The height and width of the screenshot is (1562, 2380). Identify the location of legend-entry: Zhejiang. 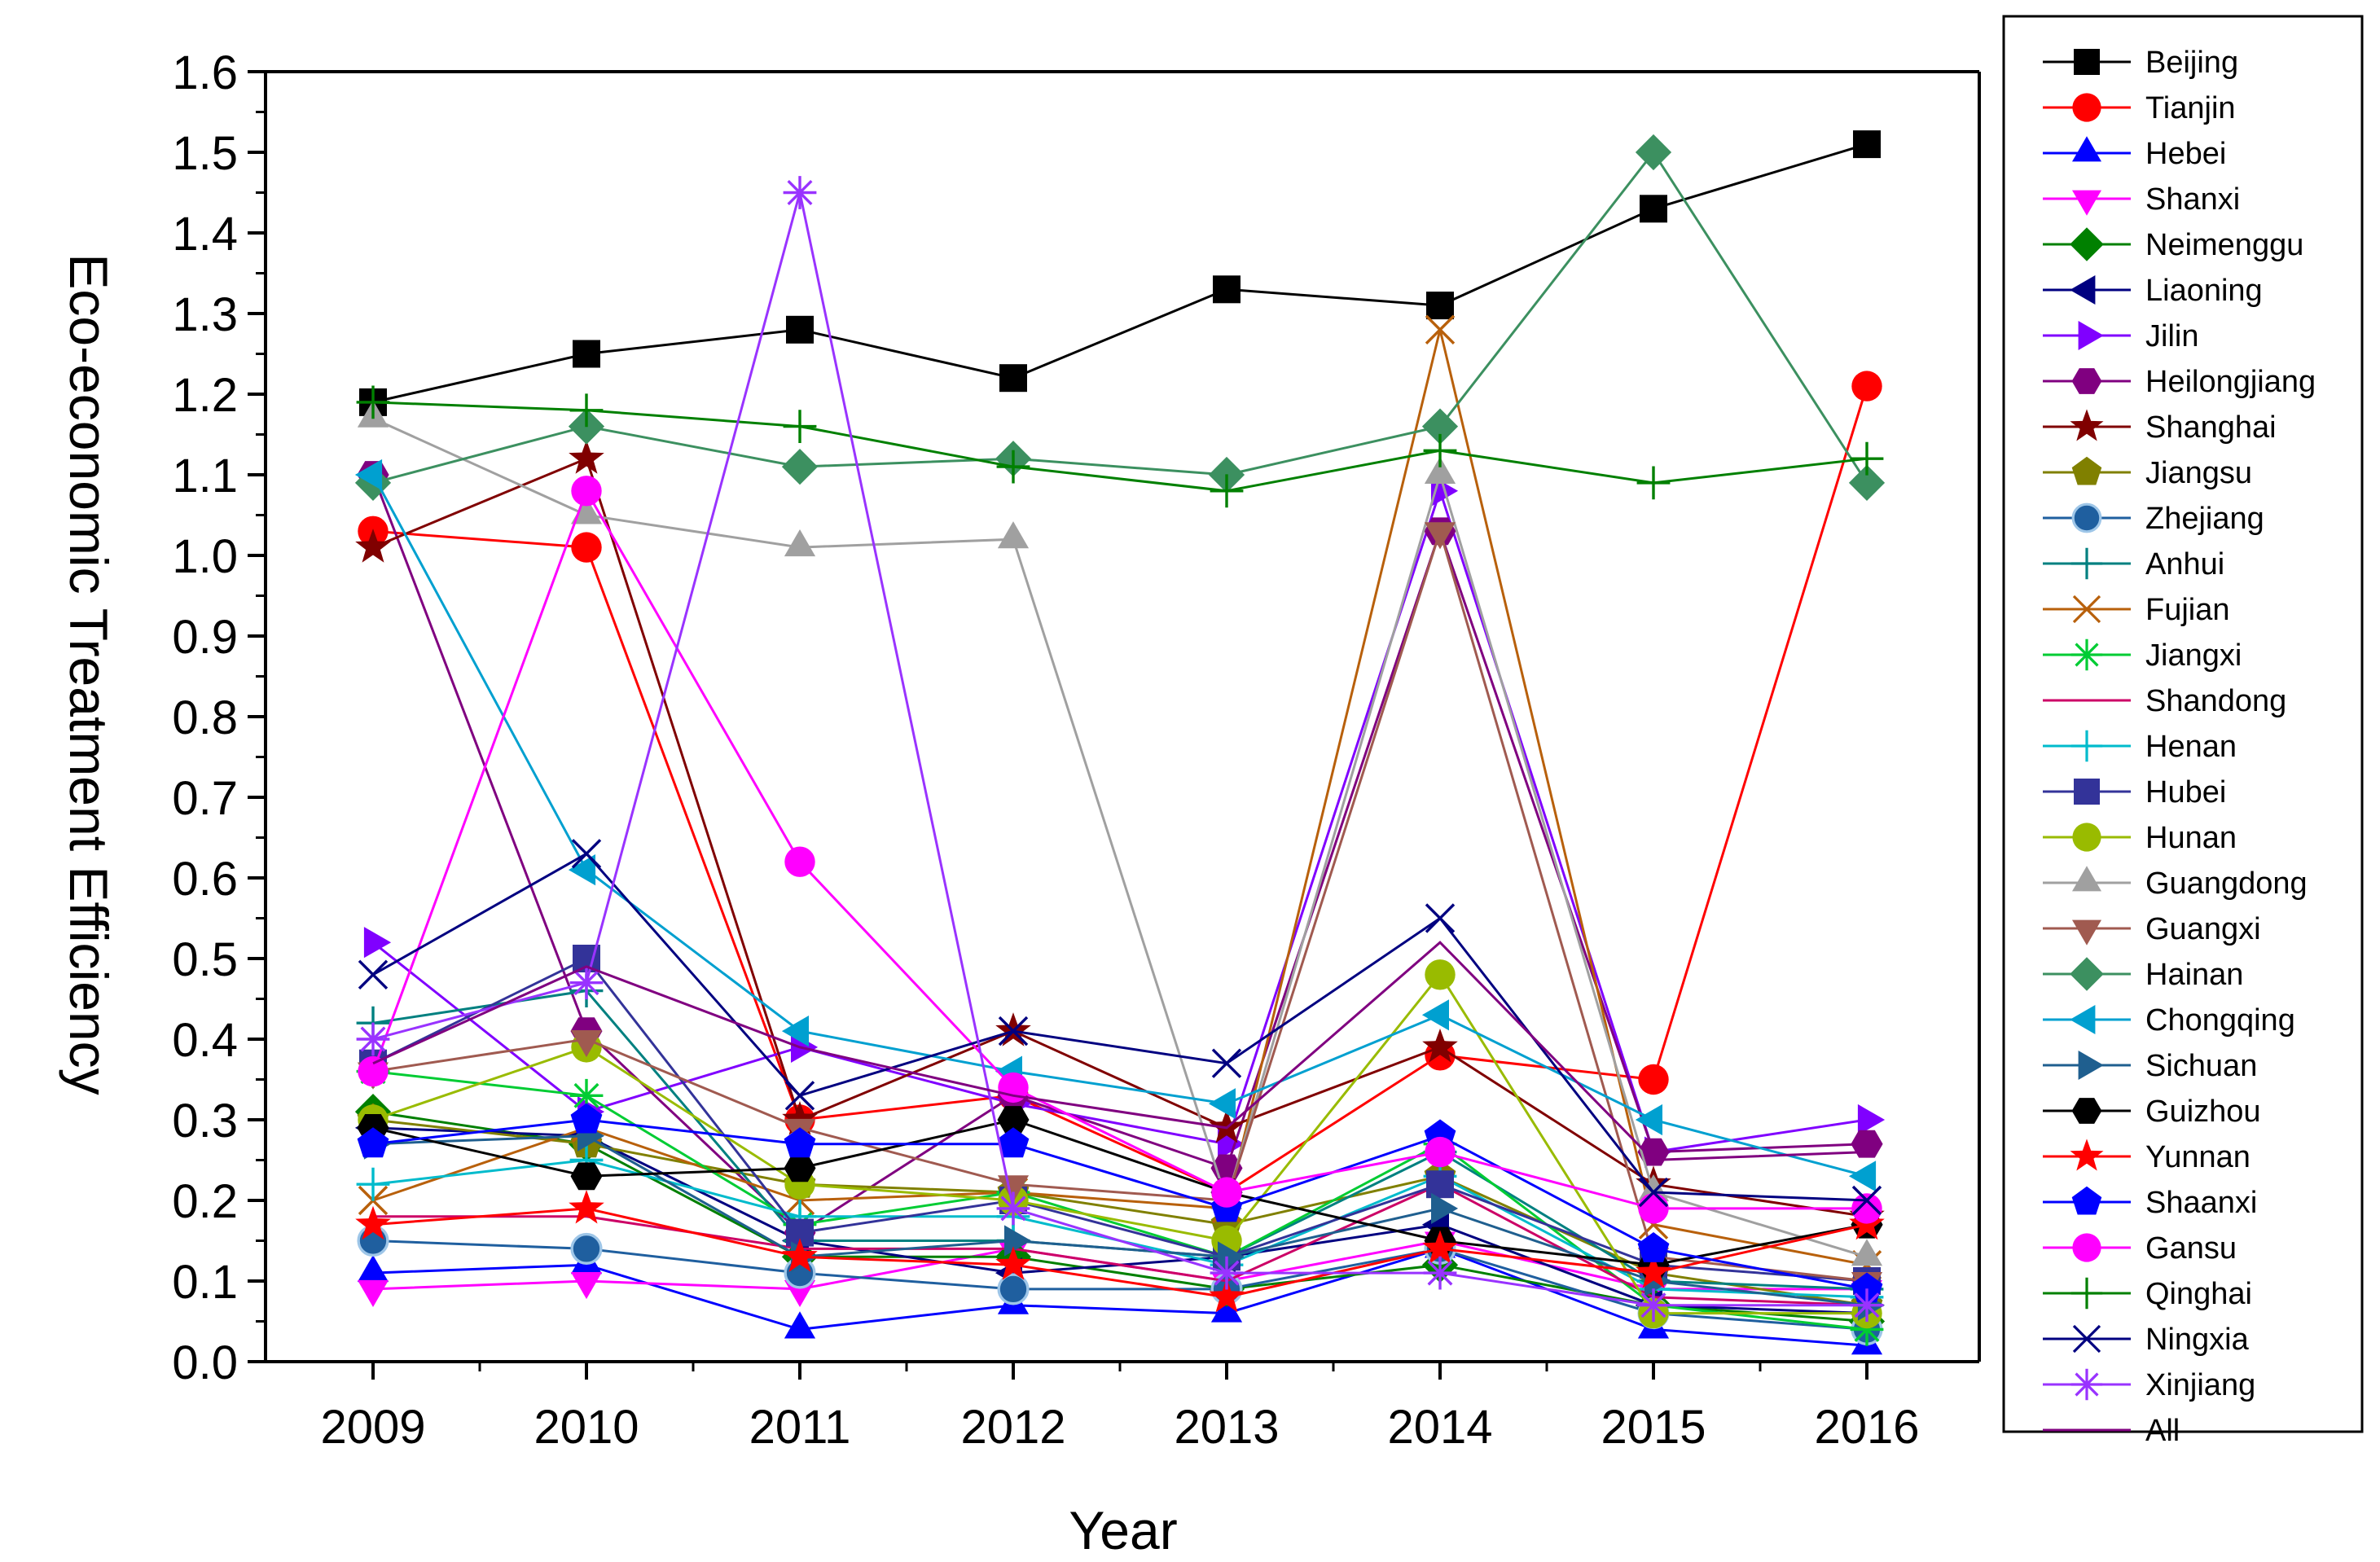
(2153, 519).